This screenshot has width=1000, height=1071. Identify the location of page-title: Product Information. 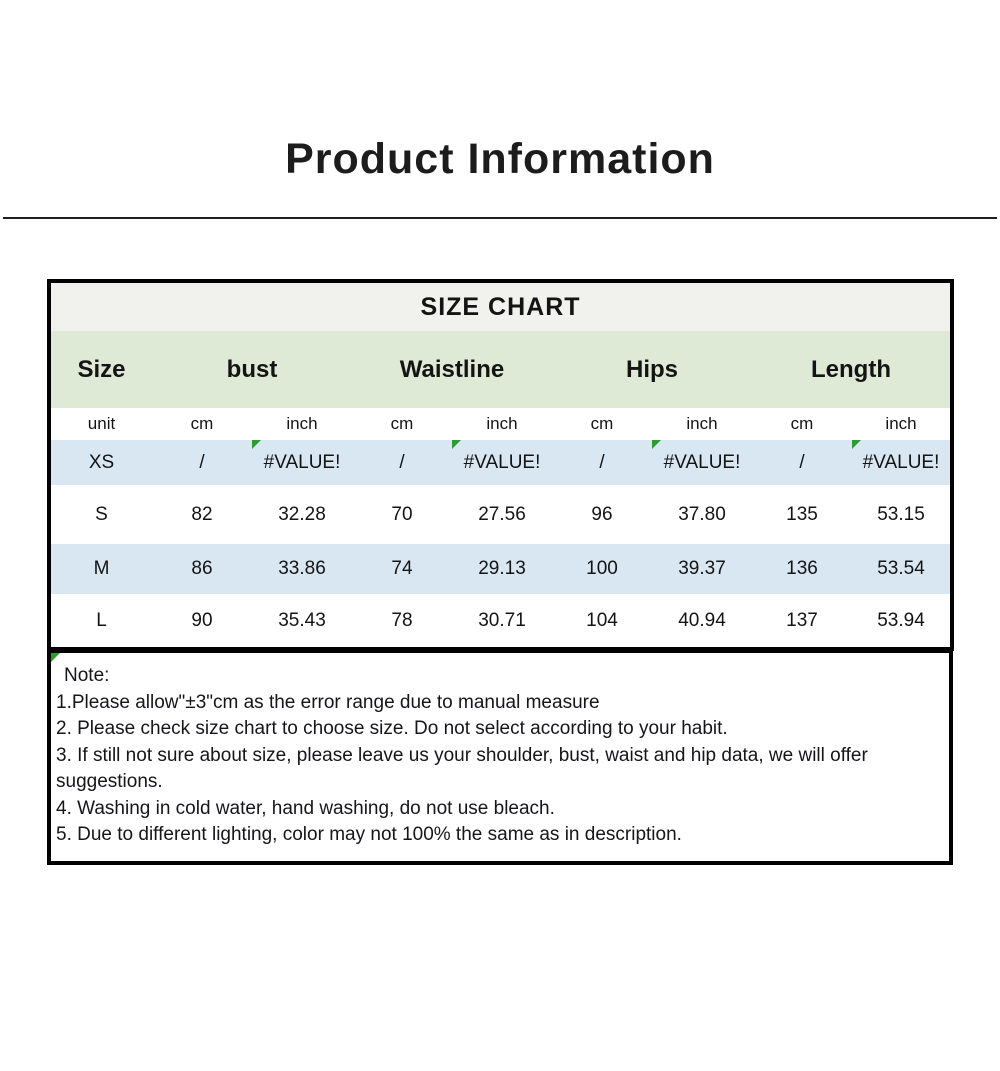
(500, 159).